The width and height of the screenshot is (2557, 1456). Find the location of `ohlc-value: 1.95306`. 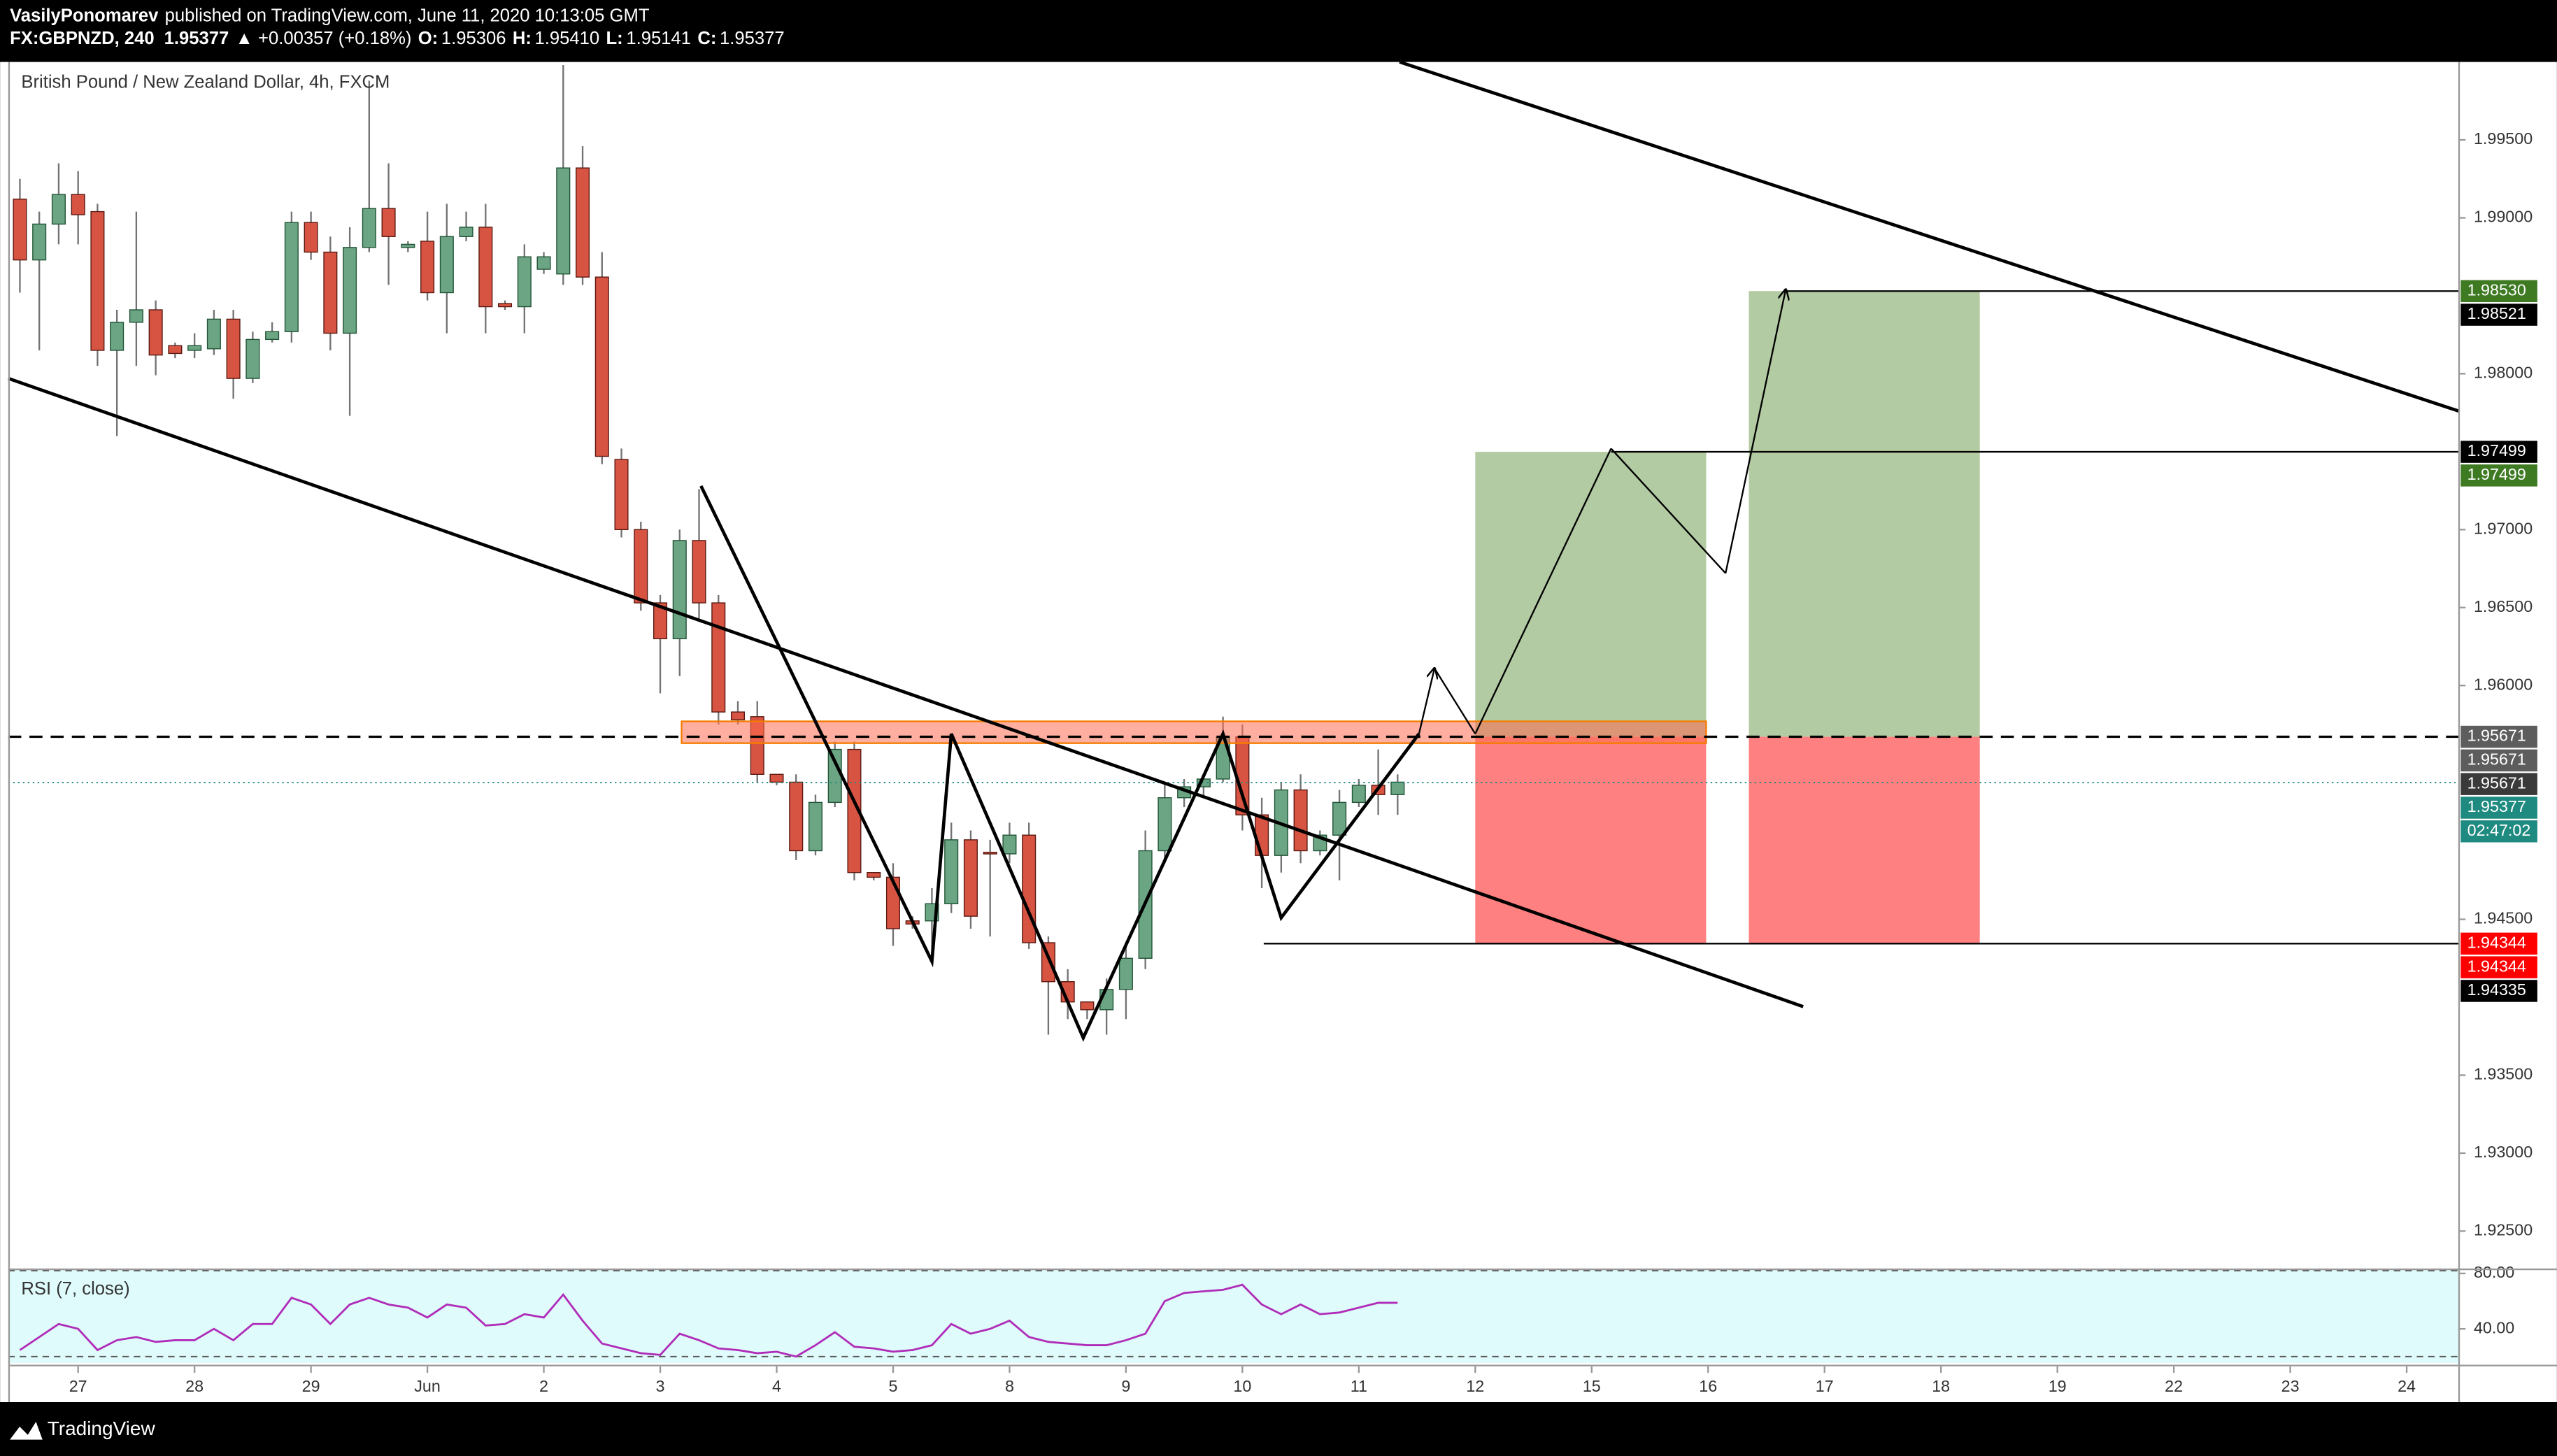

ohlc-value: 1.95306 is located at coordinates (473, 38).